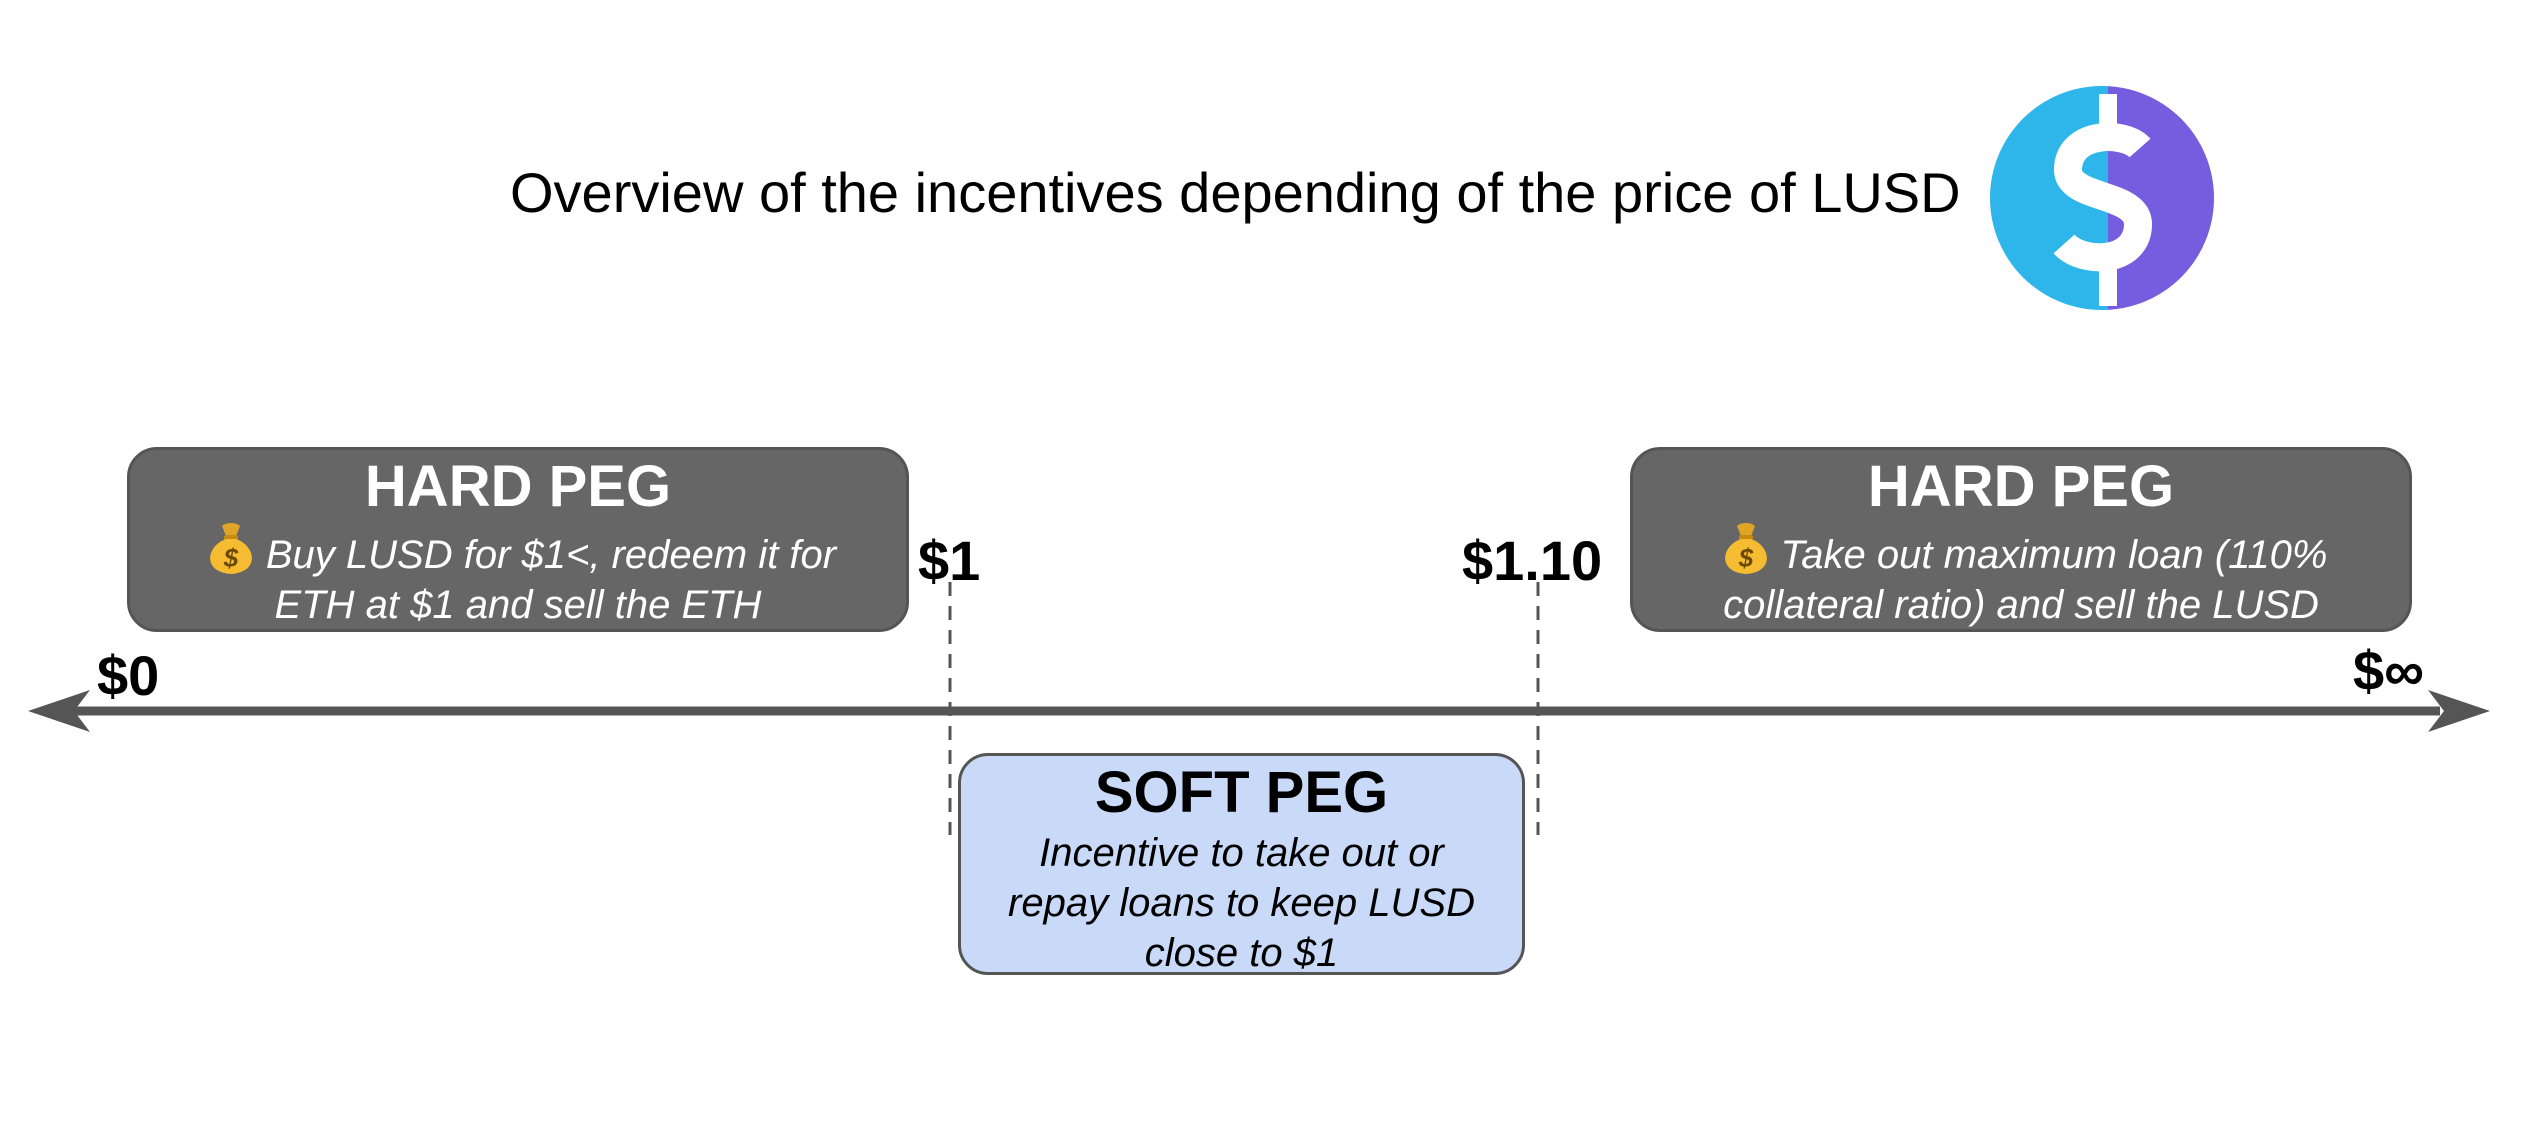  Describe the element at coordinates (1241, 953) in the screenshot. I see `soft-peg-line-3: close to $1` at that location.